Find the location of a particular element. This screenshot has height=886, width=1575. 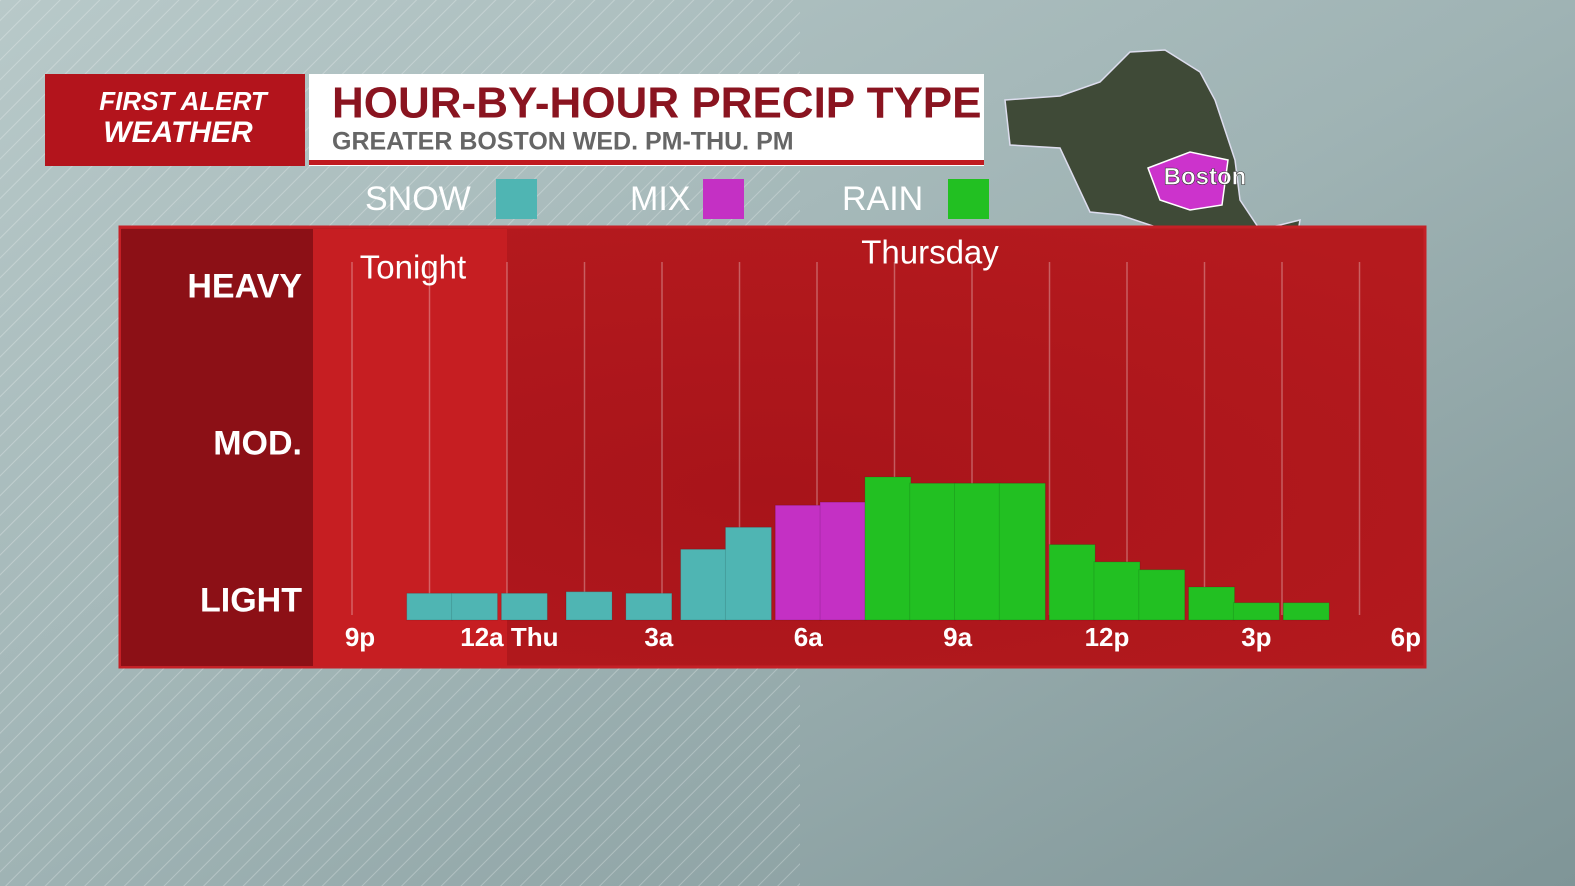

y-tick-label: LIGHT is located at coordinates (251, 601).